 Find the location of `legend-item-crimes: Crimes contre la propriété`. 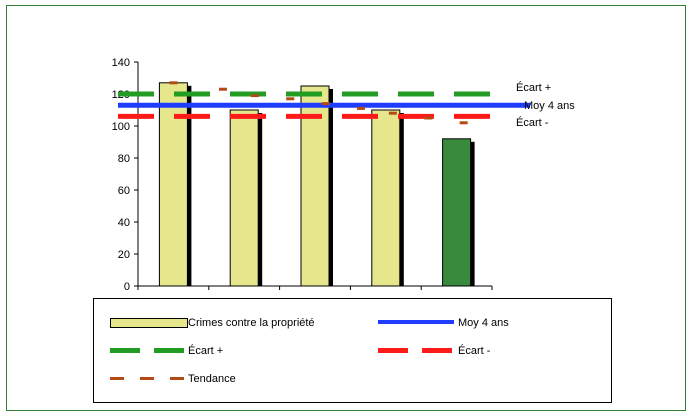

legend-item-crimes: Crimes contre la propriété is located at coordinates (229, 323).